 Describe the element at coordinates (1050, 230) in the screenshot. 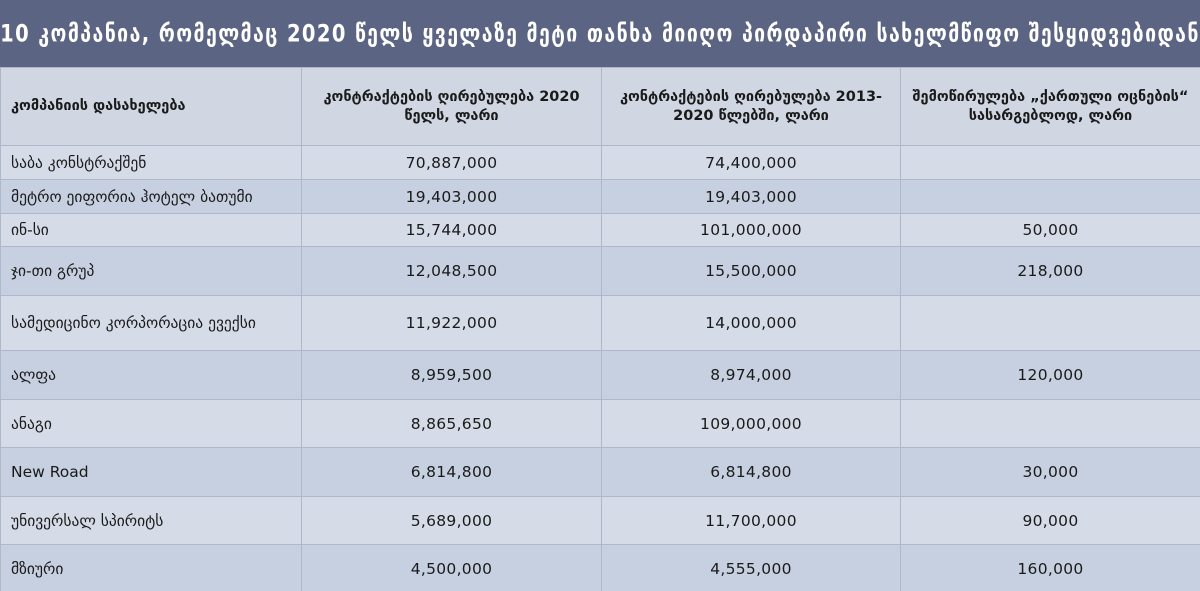

I see `donation: 50,000` at that location.